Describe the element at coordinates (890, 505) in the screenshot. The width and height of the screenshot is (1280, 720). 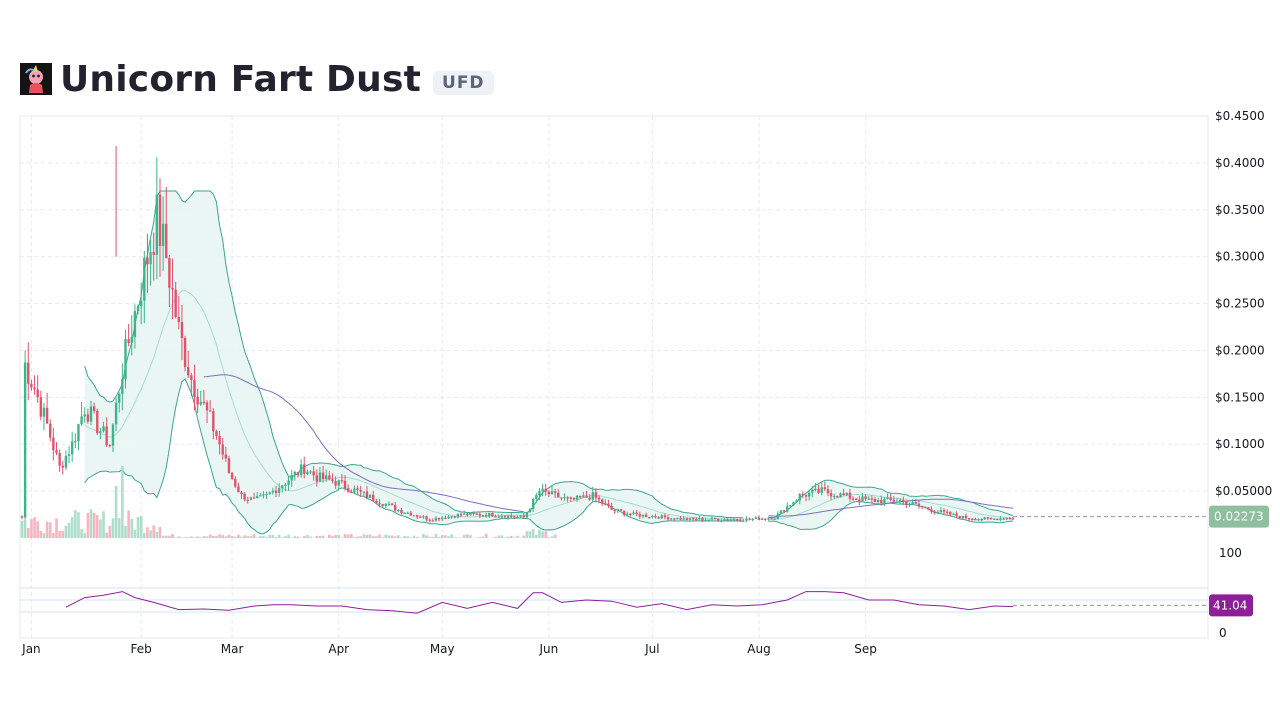
I see `bollinger-band-fill` at that location.